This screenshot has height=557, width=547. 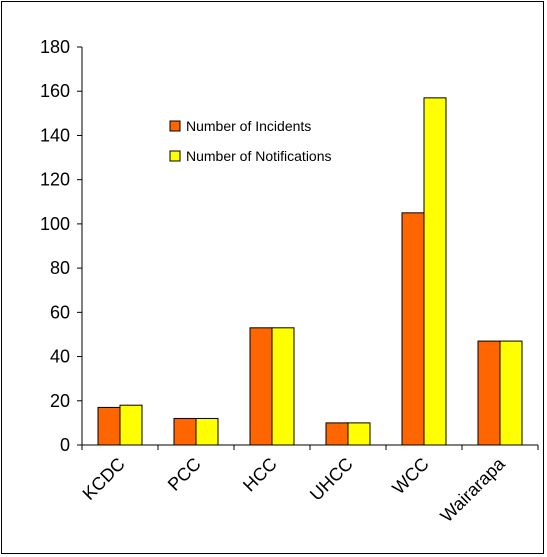 What do you see at coordinates (413, 329) in the screenshot?
I see `bar-incidents-wcc` at bounding box center [413, 329].